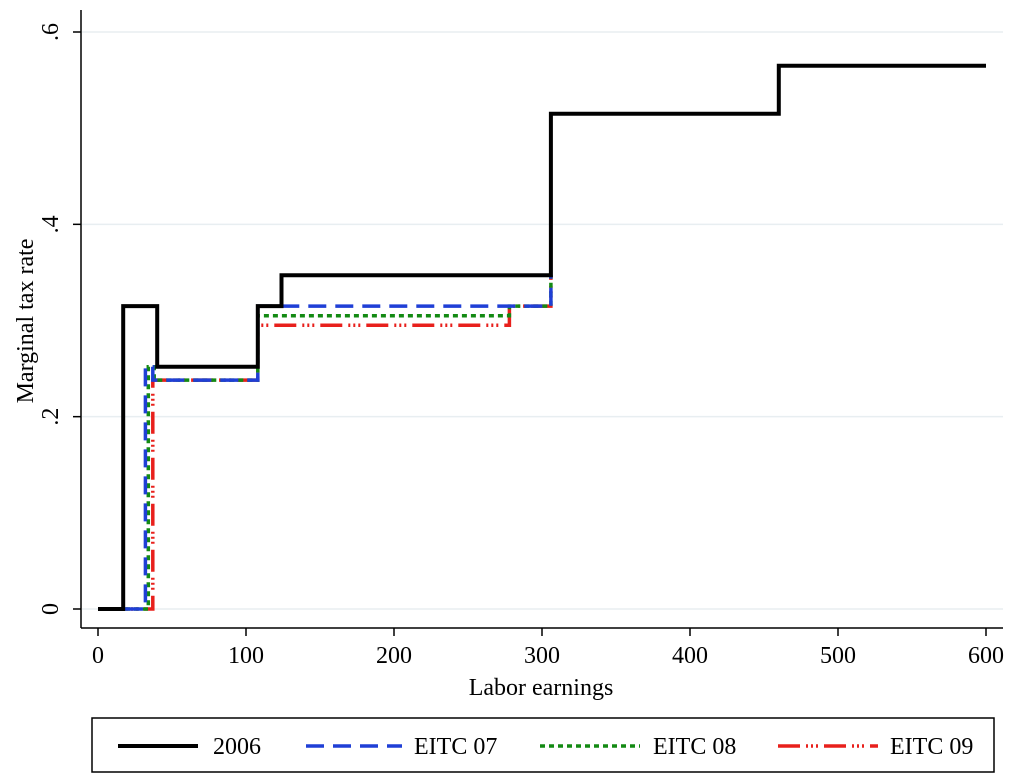 The width and height of the screenshot is (1013, 774). What do you see at coordinates (931, 747) in the screenshot?
I see `legend-label: EITC 09` at bounding box center [931, 747].